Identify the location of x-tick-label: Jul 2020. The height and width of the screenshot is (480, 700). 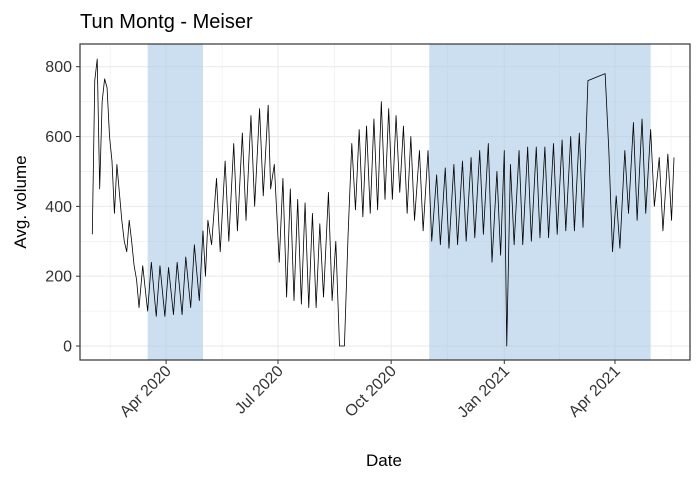
(259, 390).